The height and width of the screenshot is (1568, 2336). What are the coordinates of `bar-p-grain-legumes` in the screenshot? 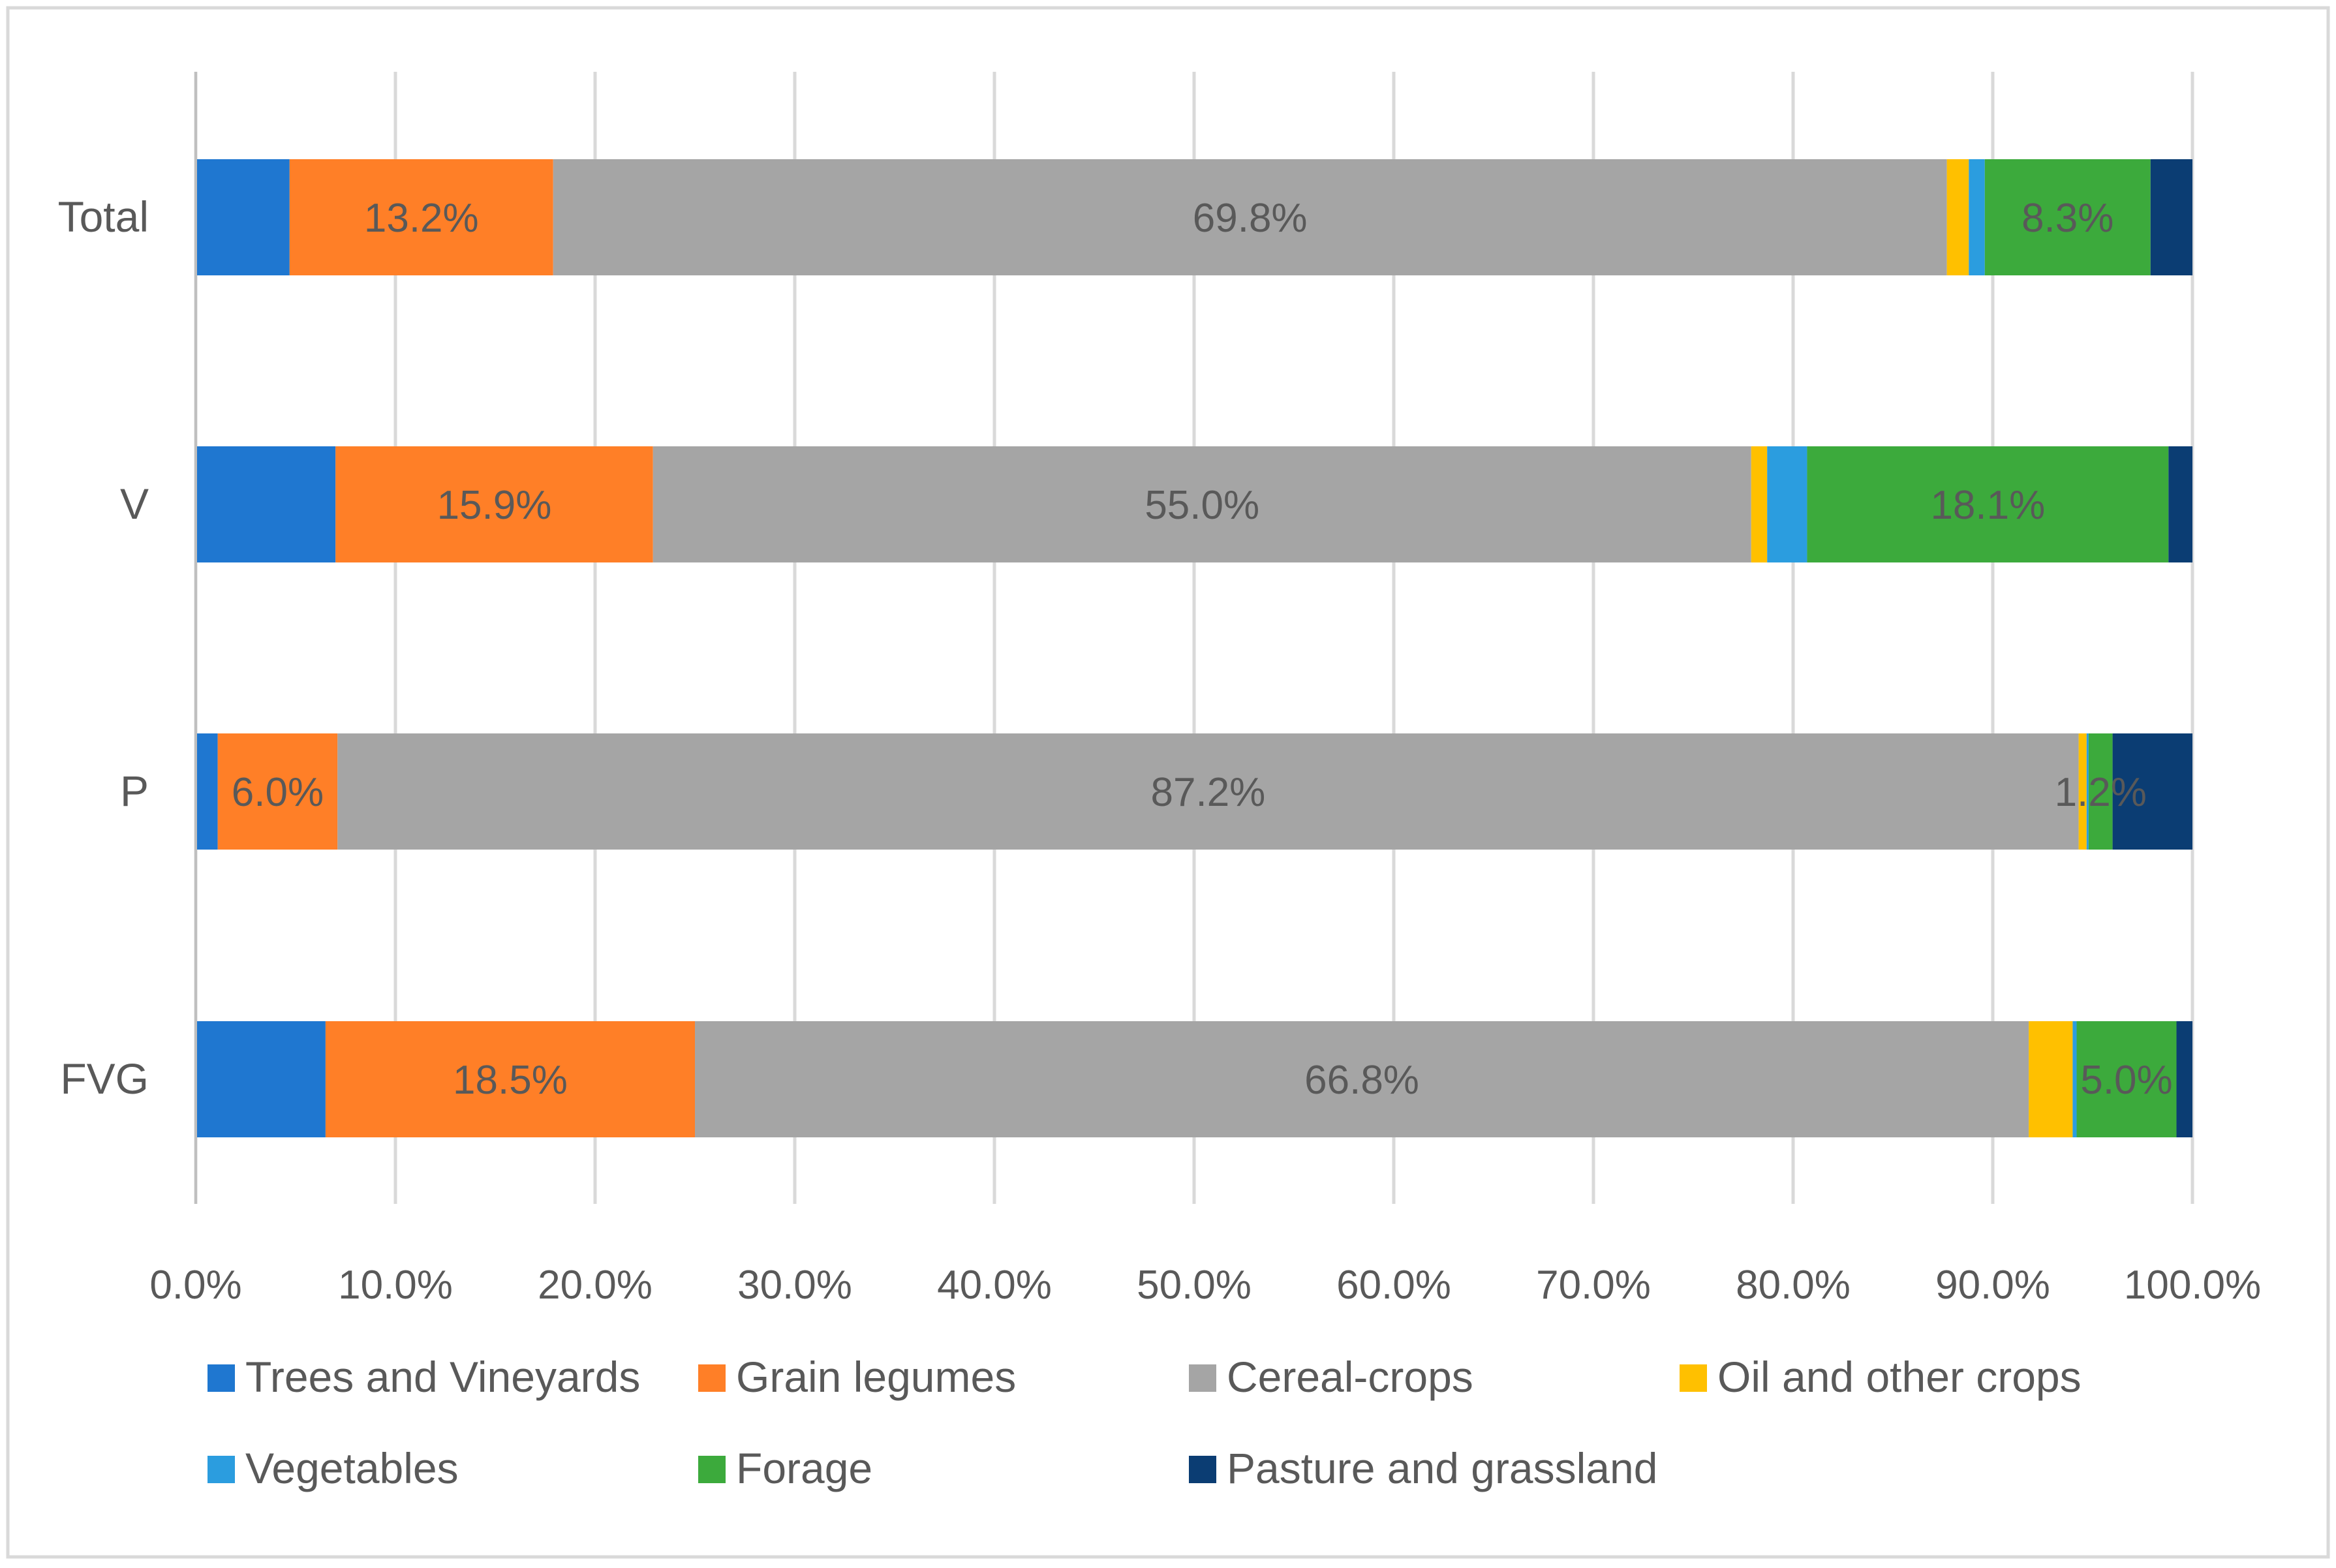 It's located at (277, 791).